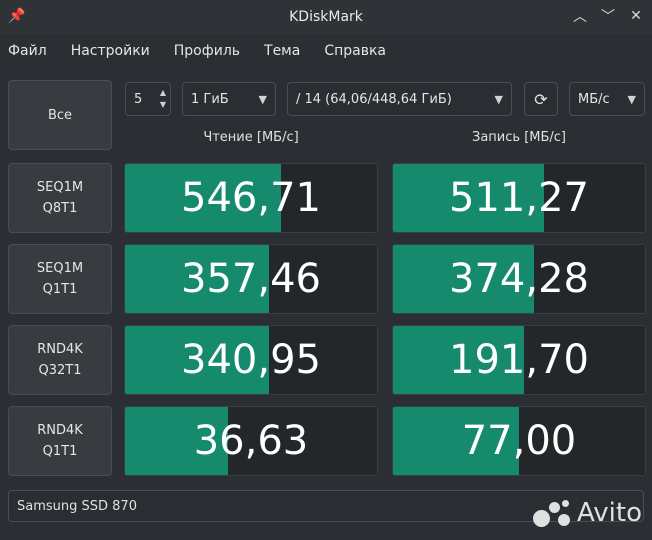 The width and height of the screenshot is (652, 540). I want to click on menu-help: Справка, so click(355, 51).